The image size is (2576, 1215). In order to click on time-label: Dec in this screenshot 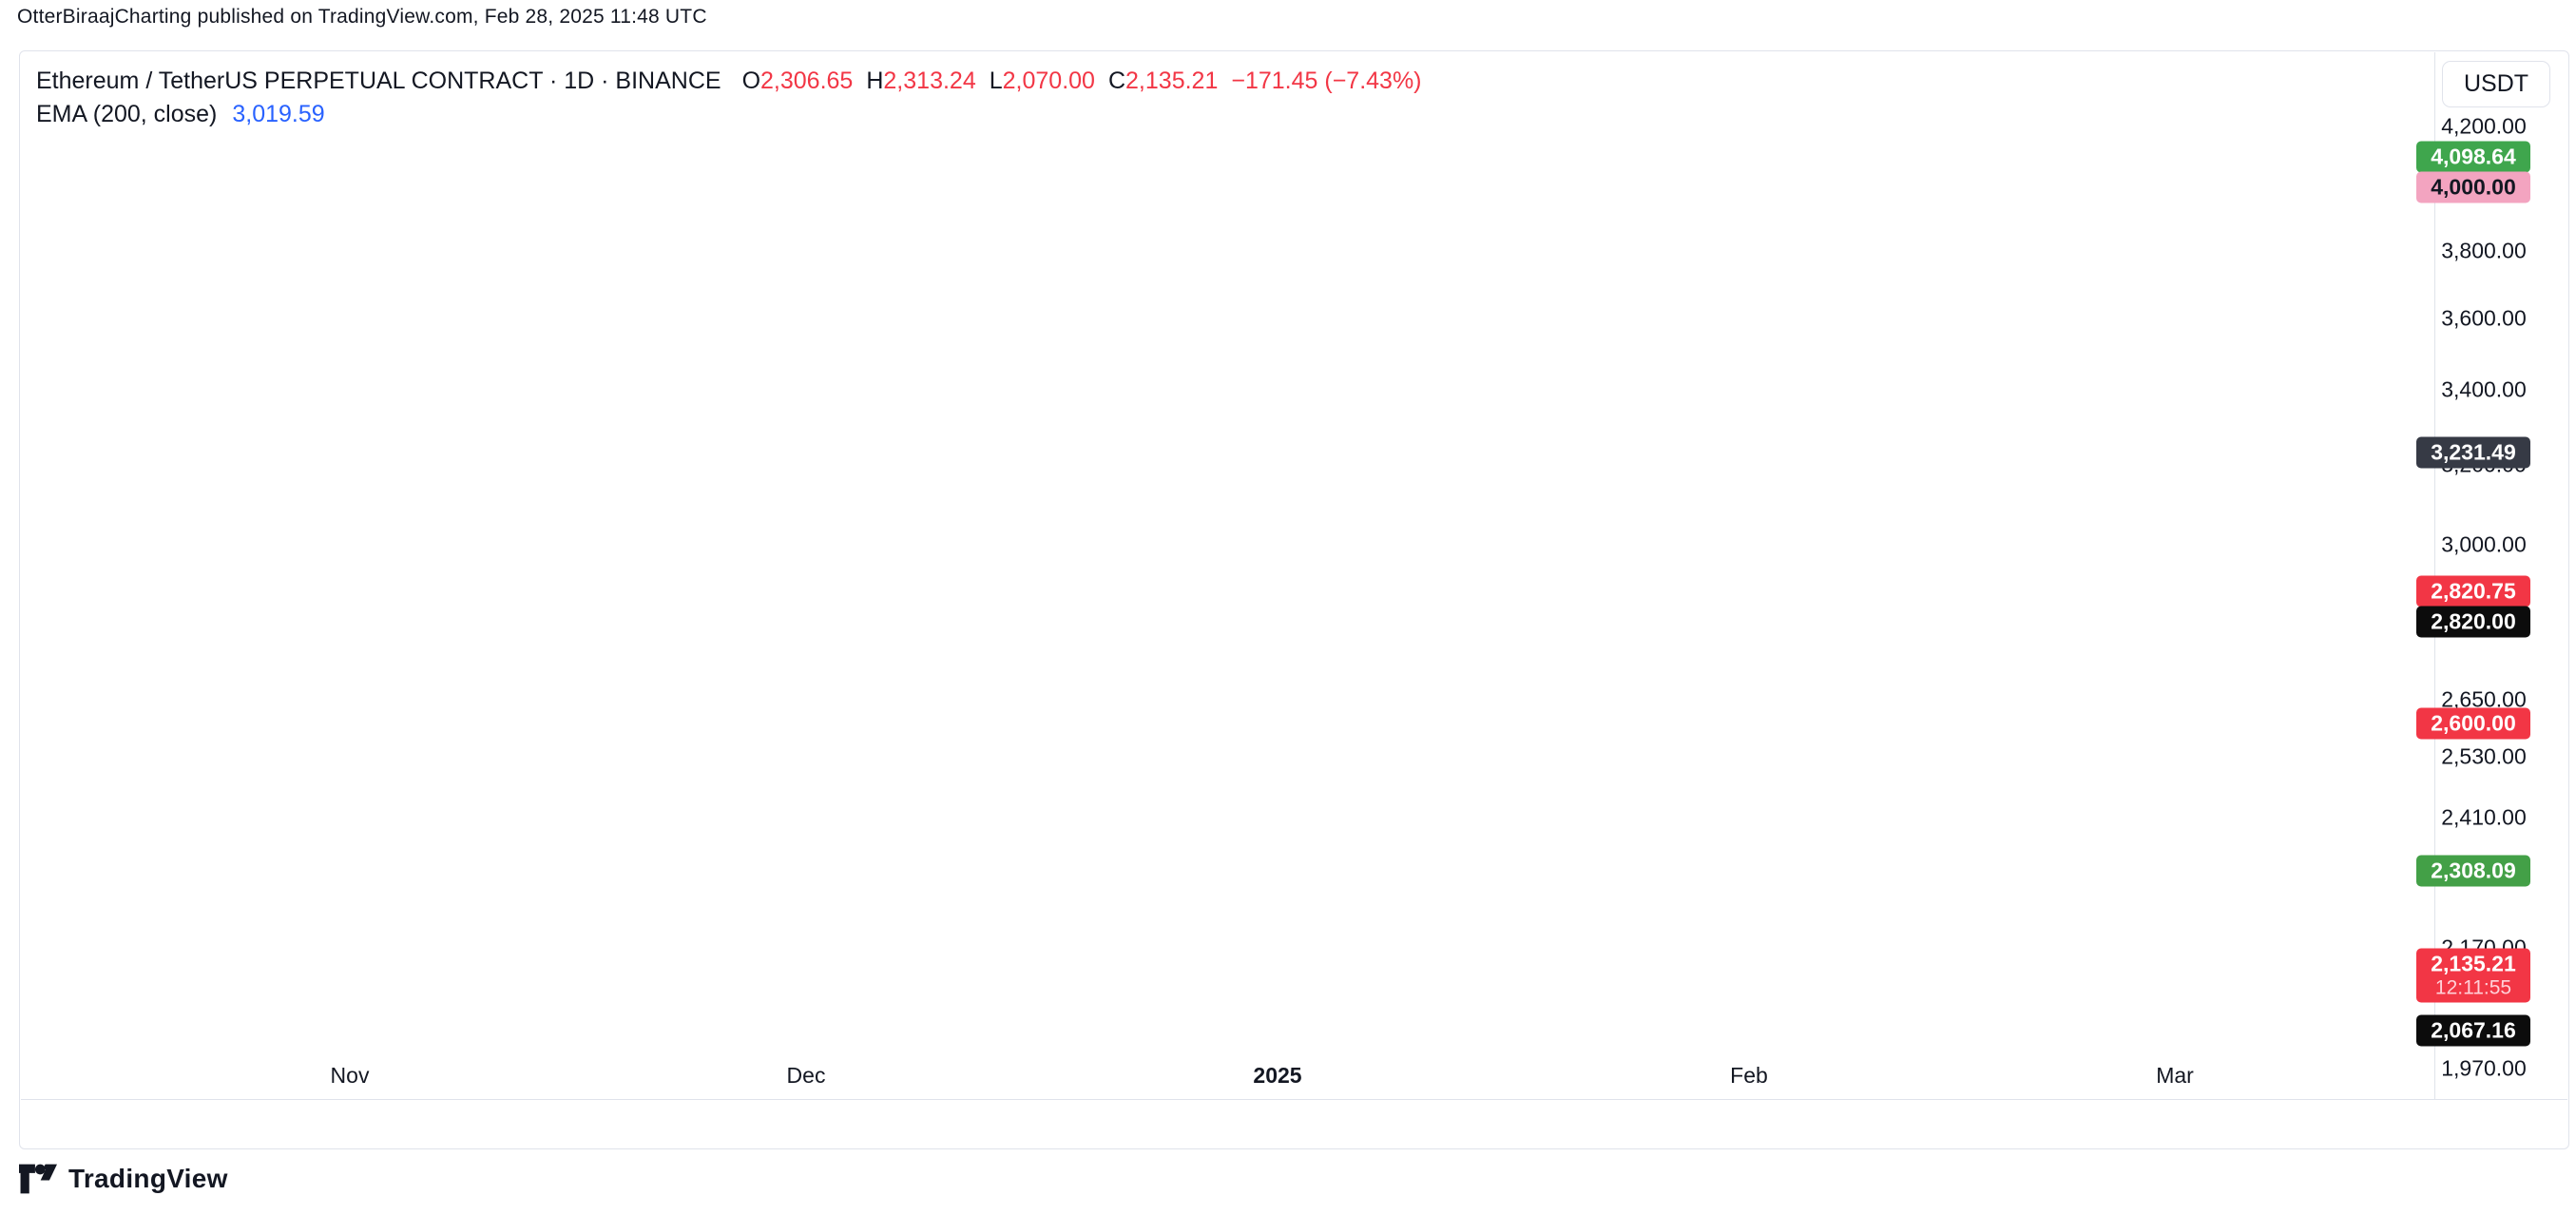, I will do `click(806, 1075)`.